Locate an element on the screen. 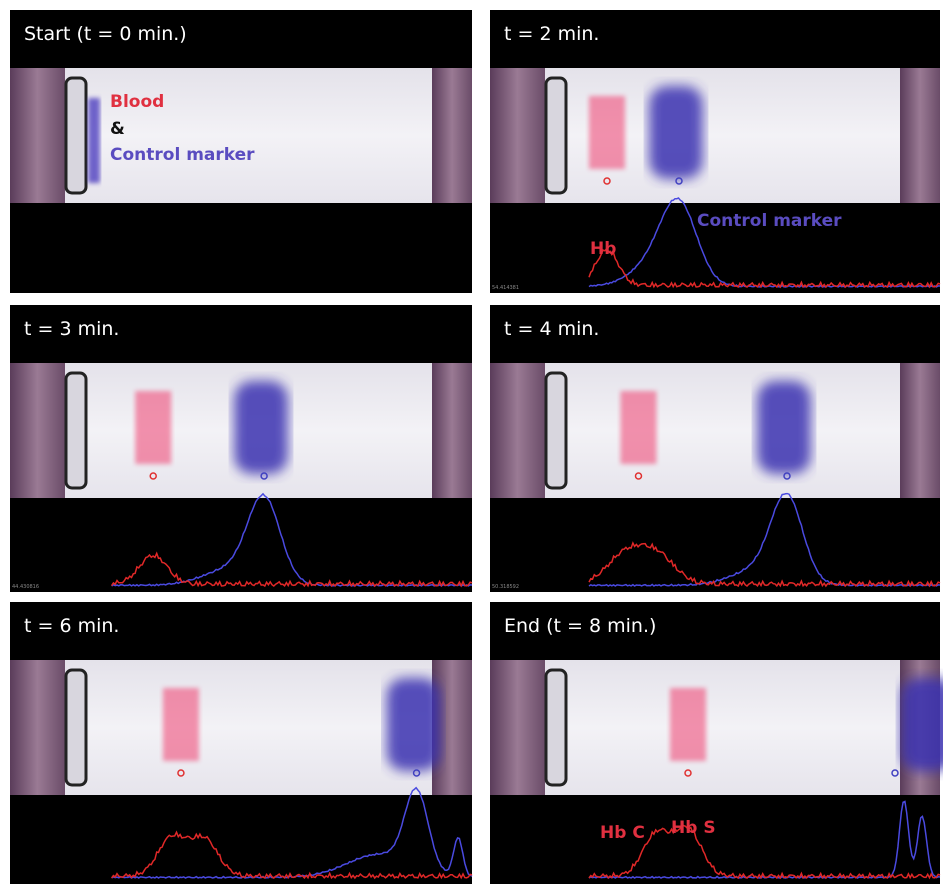  panel-title: t = 2 min. is located at coordinates (551, 34).